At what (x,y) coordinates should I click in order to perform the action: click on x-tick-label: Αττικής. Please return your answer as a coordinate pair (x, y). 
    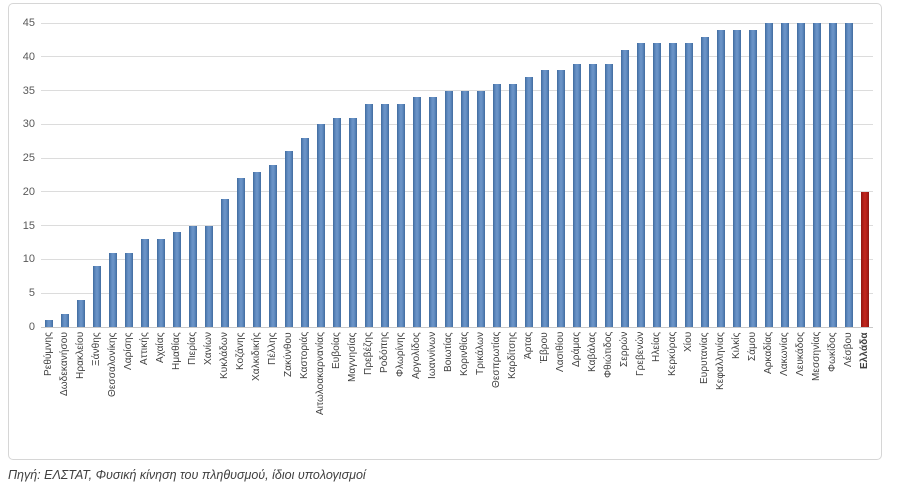
    Looking at the image, I should click on (144, 348).